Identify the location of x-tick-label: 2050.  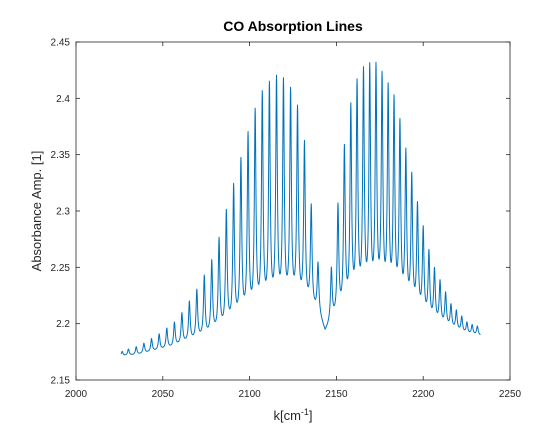
(163, 394).